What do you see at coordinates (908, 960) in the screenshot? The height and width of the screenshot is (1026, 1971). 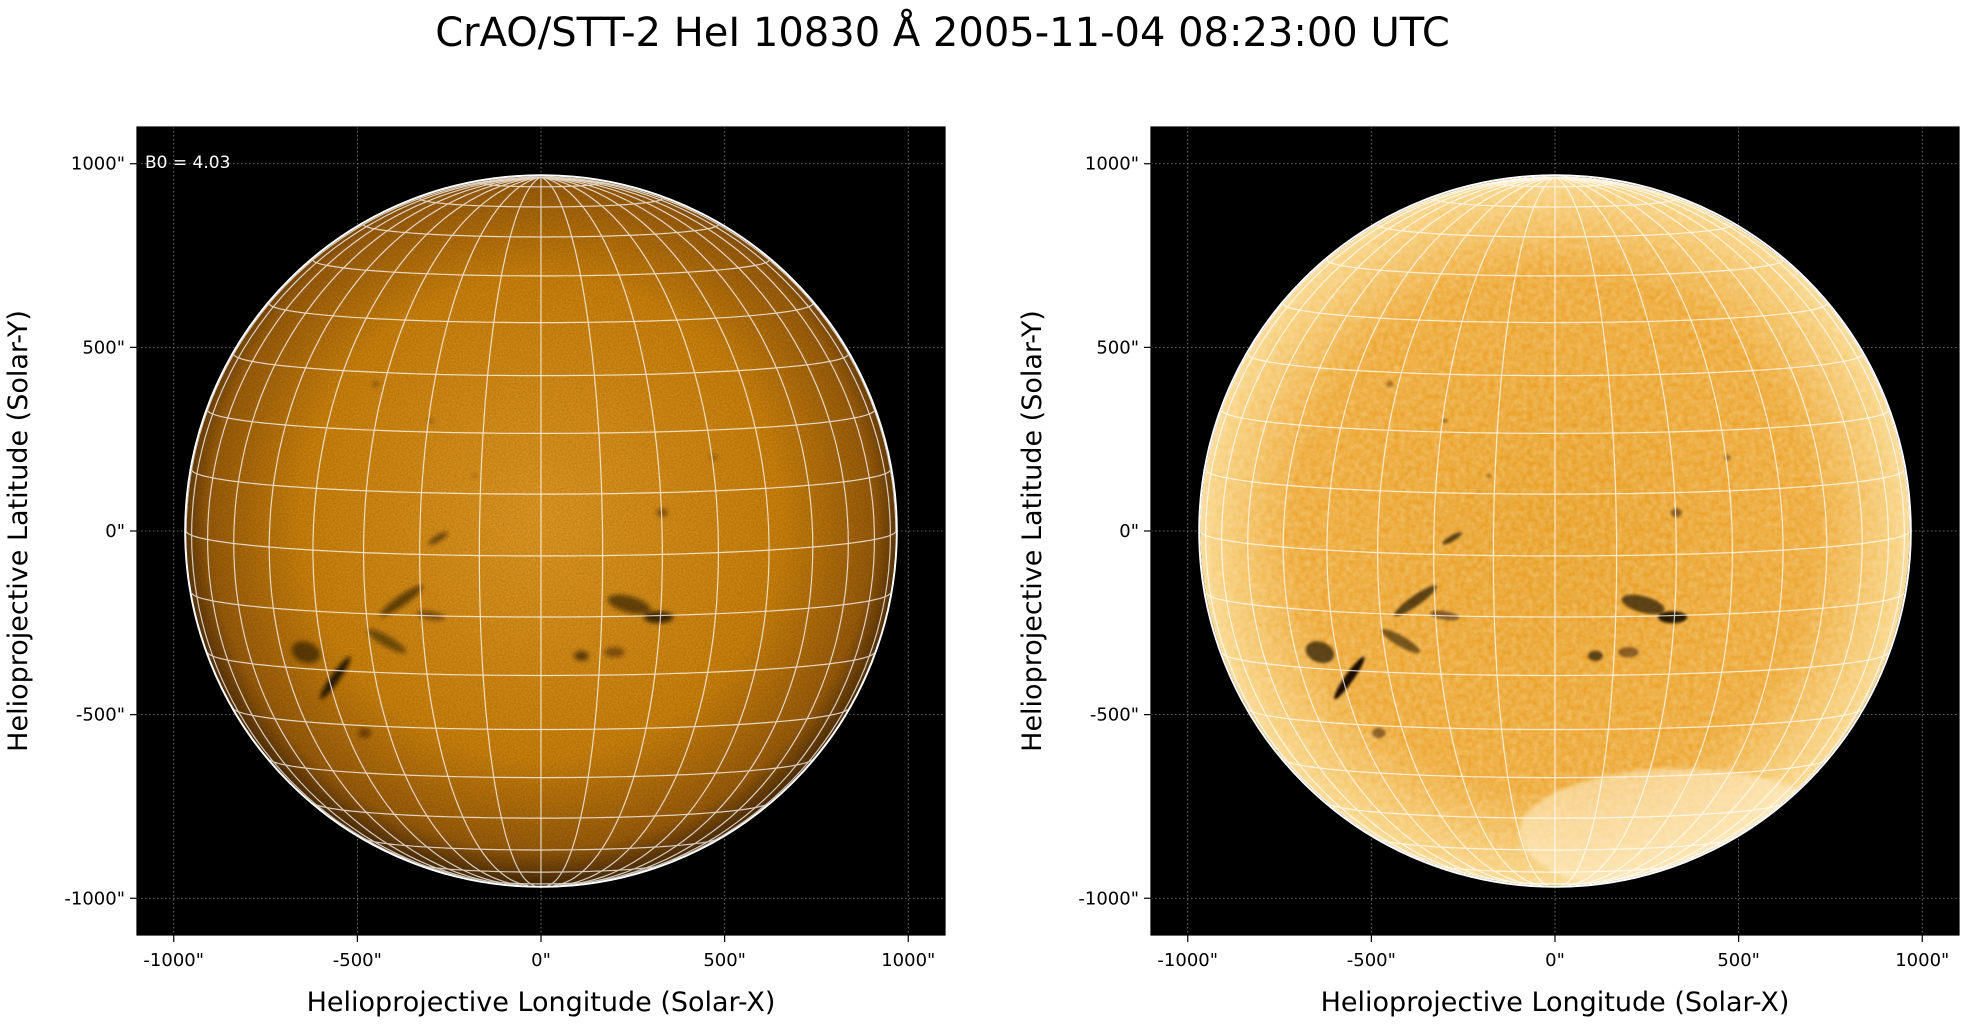 I see `x-tick-label: 1000"` at bounding box center [908, 960].